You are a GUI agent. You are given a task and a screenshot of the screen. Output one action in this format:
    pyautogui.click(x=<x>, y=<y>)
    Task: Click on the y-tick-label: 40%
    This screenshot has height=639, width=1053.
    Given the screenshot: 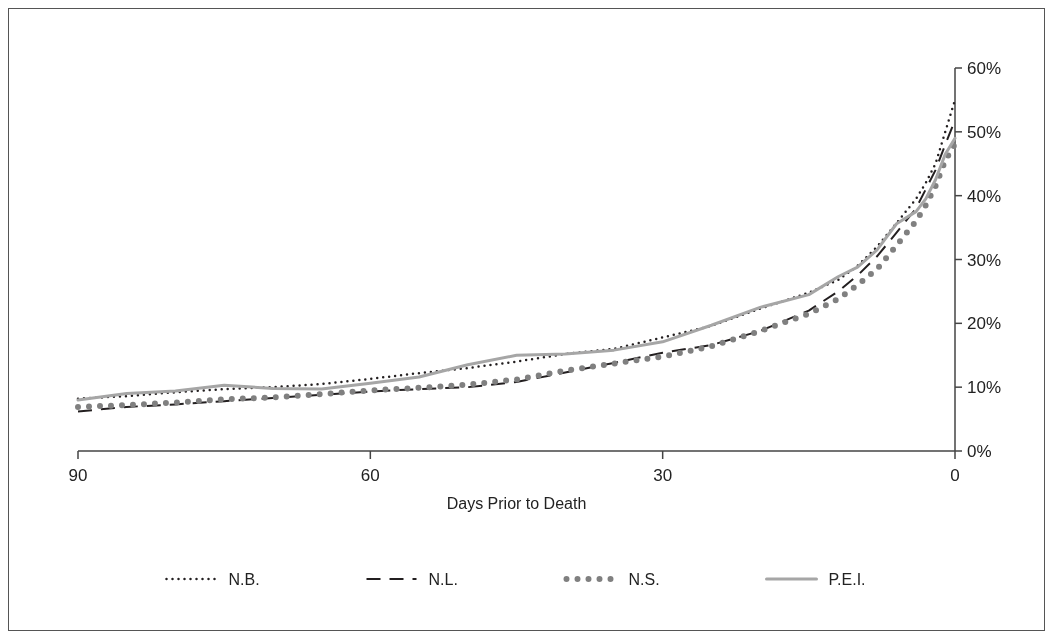 What is the action you would take?
    pyautogui.click(x=984, y=196)
    